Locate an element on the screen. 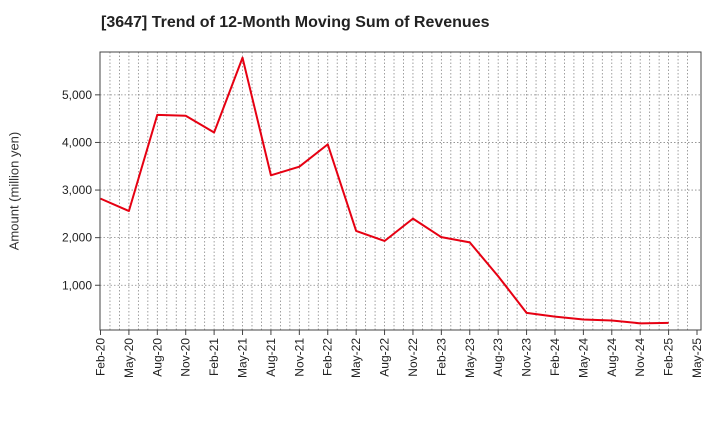 The width and height of the screenshot is (720, 440). x-tick-label: May-21 is located at coordinates (243, 358).